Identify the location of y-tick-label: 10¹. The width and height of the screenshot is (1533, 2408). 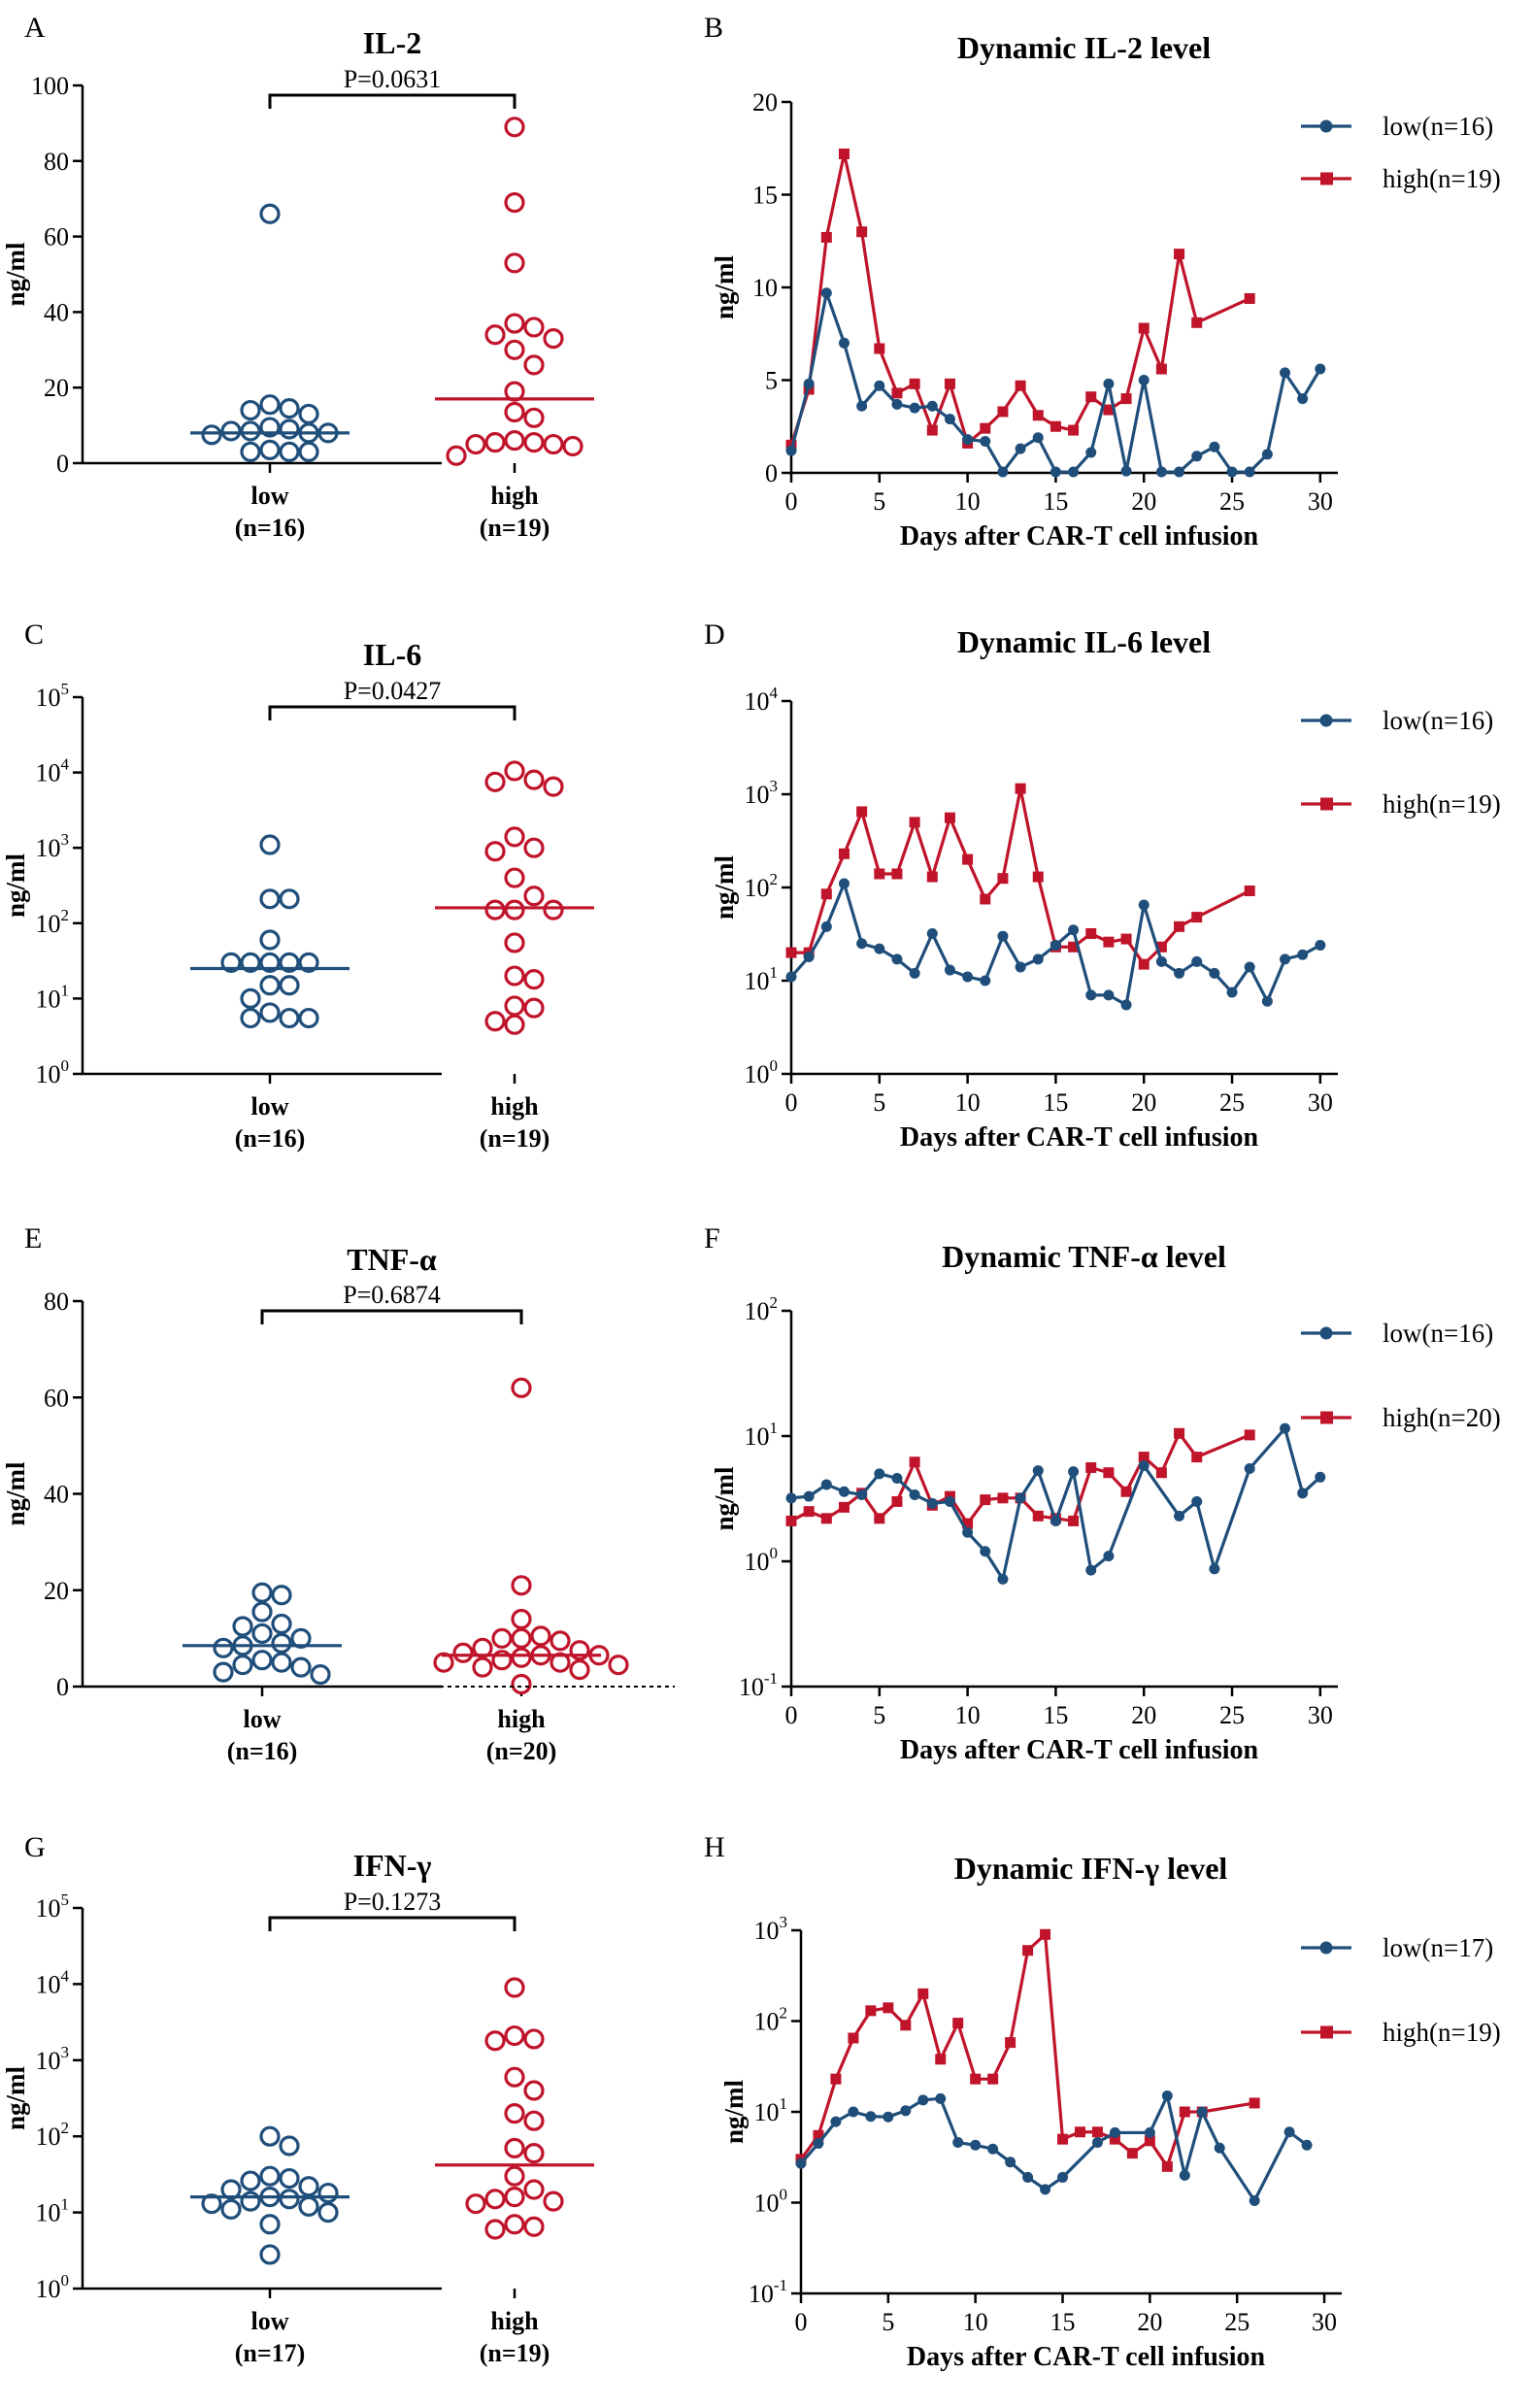
(53, 2211).